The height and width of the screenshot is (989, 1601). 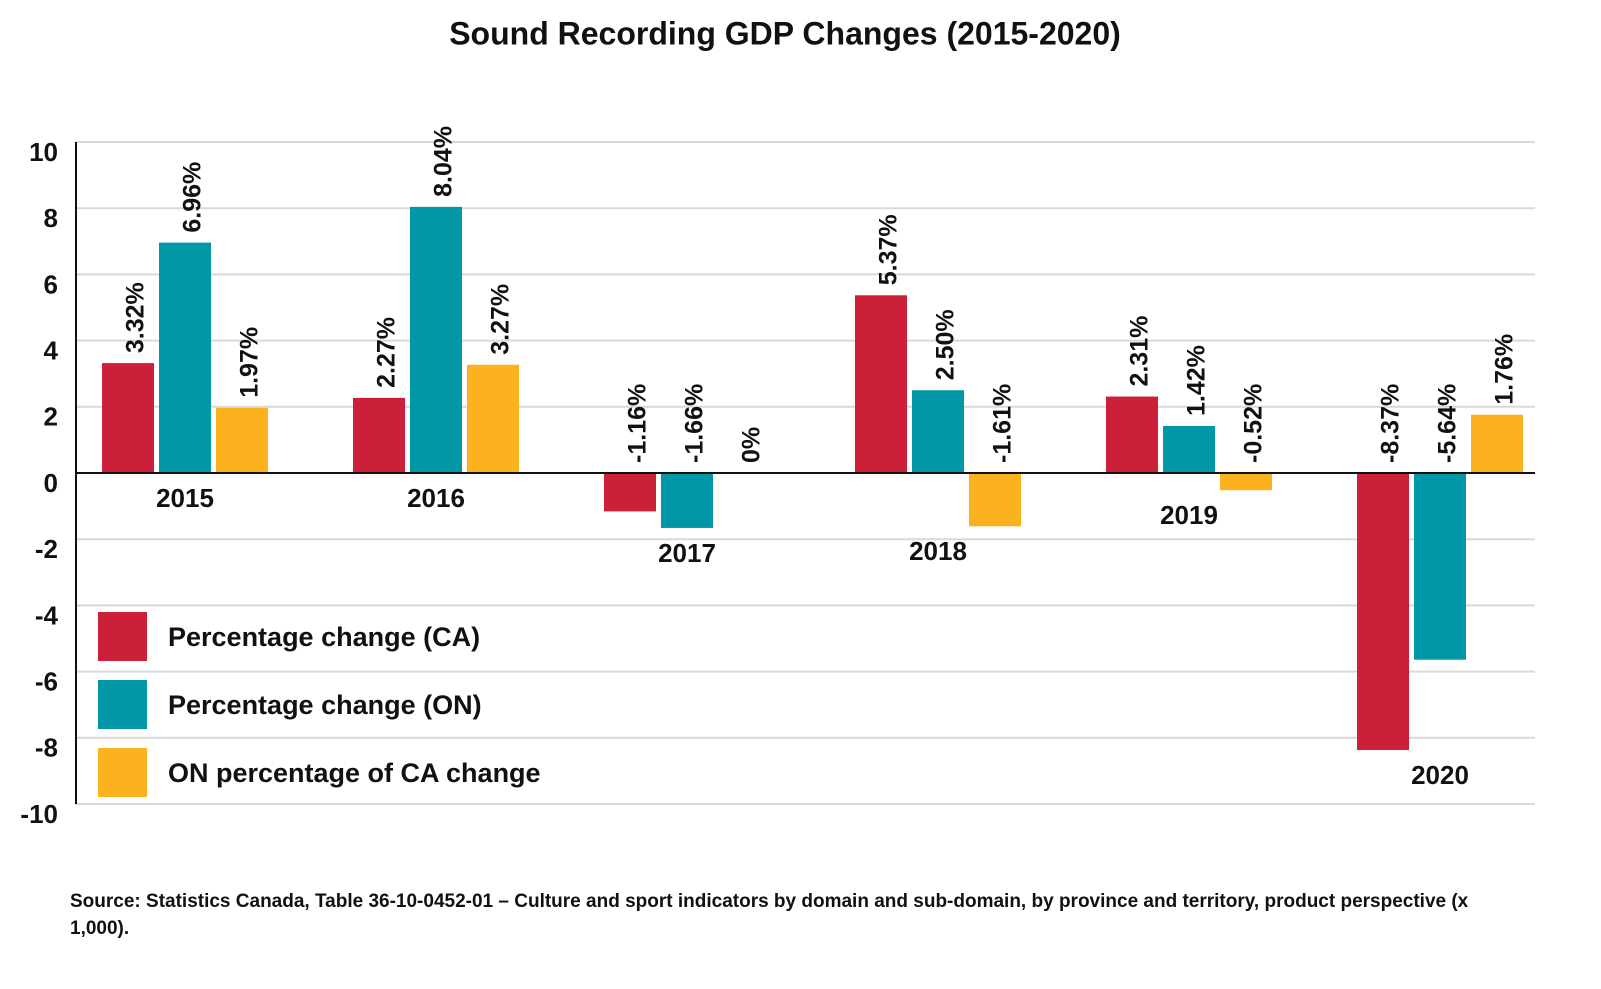 I want to click on value-label: 2.50%, so click(x=946, y=344).